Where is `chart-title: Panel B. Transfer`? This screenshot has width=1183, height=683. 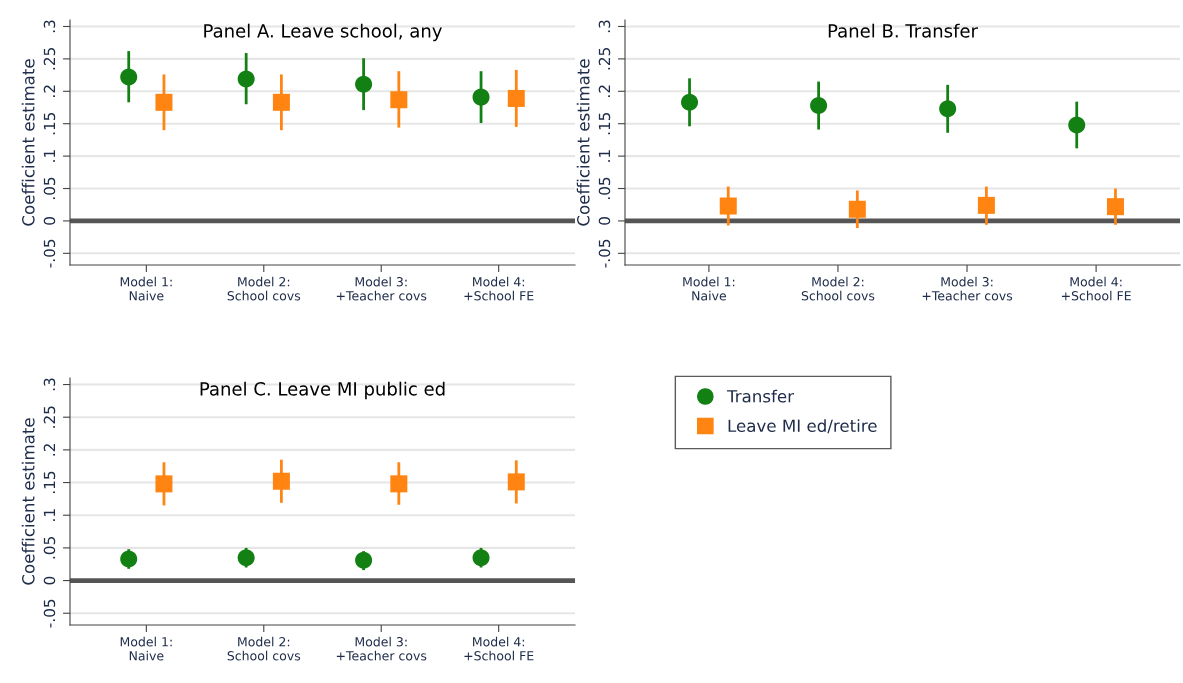 chart-title: Panel B. Transfer is located at coordinates (903, 30).